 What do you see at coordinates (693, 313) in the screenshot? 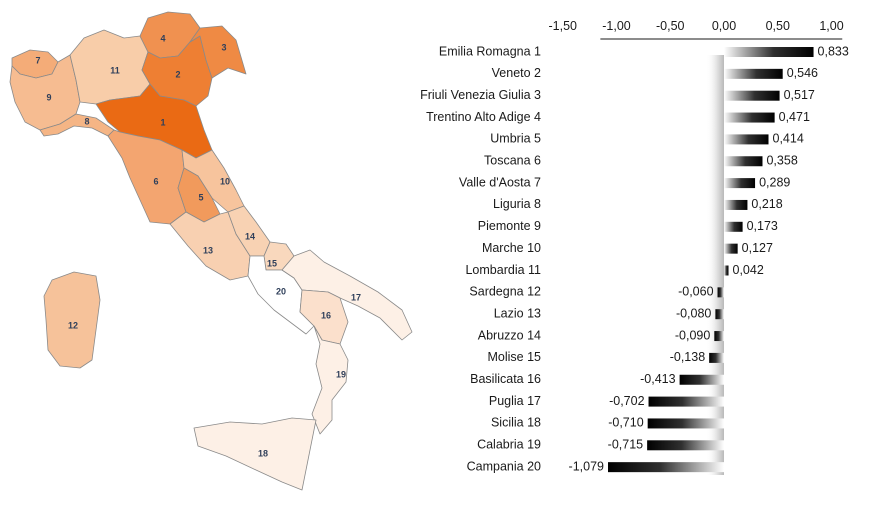
I see `value-label: -0,080` at bounding box center [693, 313].